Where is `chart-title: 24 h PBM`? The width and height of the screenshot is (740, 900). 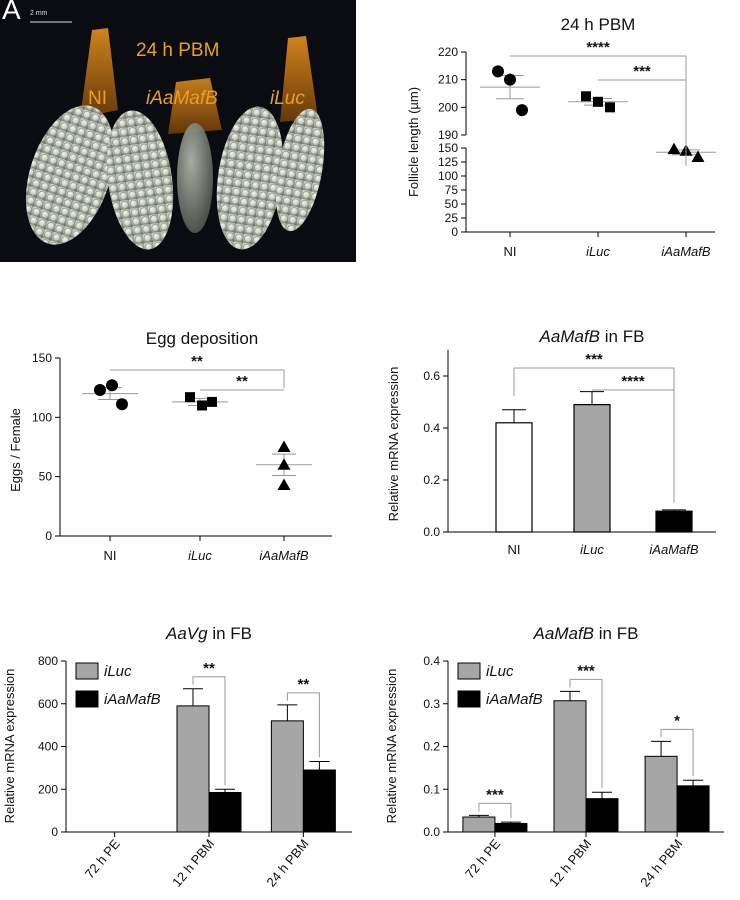
chart-title: 24 h PBM is located at coordinates (598, 24).